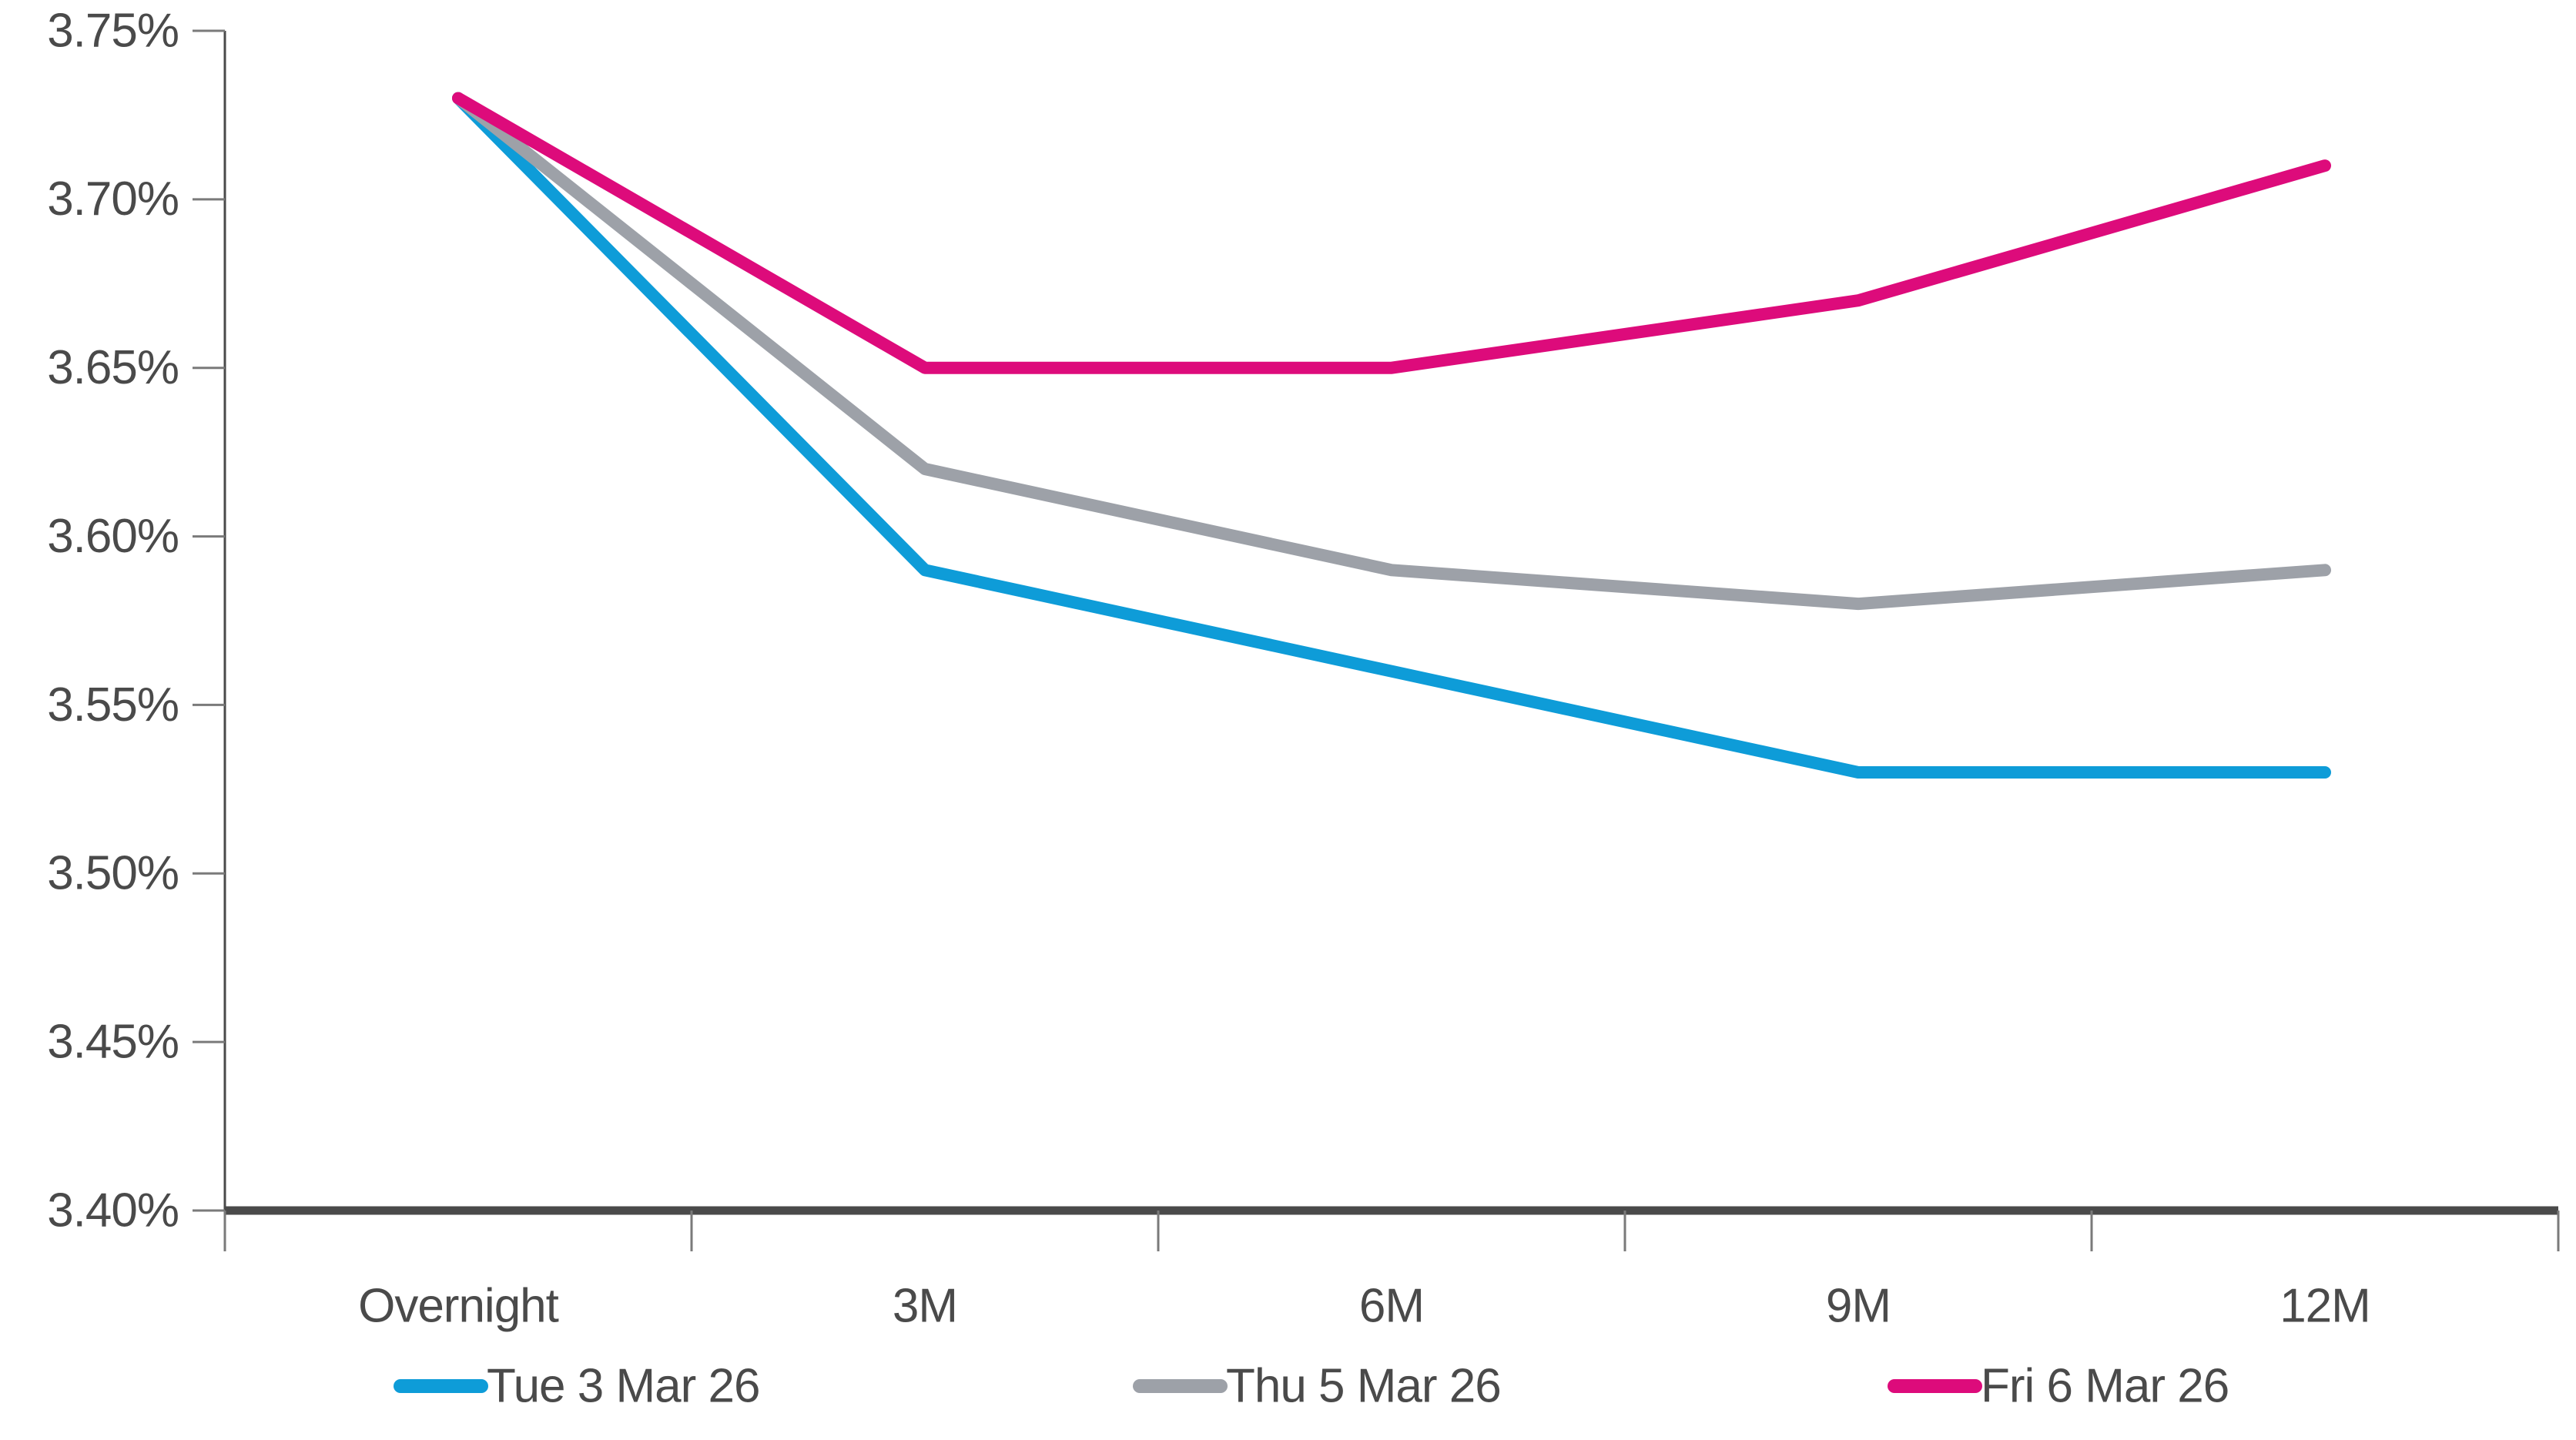 The image size is (2576, 1440). What do you see at coordinates (113, 31) in the screenshot?
I see `y-tick-label: 3.75%` at bounding box center [113, 31].